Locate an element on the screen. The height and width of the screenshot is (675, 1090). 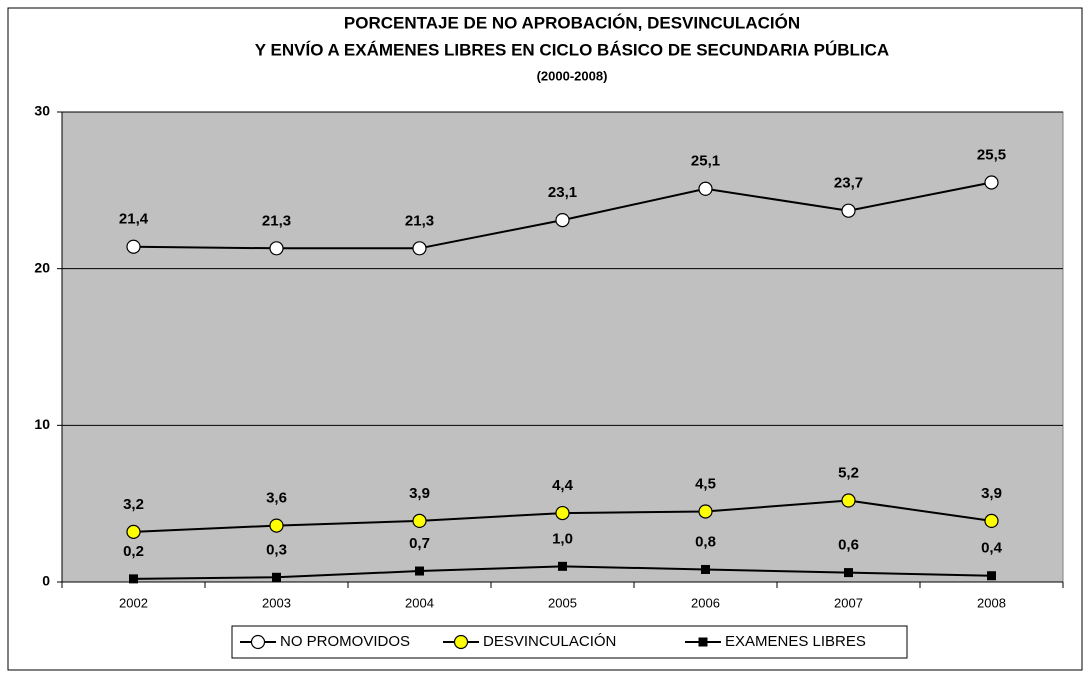
x-tick-label: 2004 is located at coordinates (419, 602).